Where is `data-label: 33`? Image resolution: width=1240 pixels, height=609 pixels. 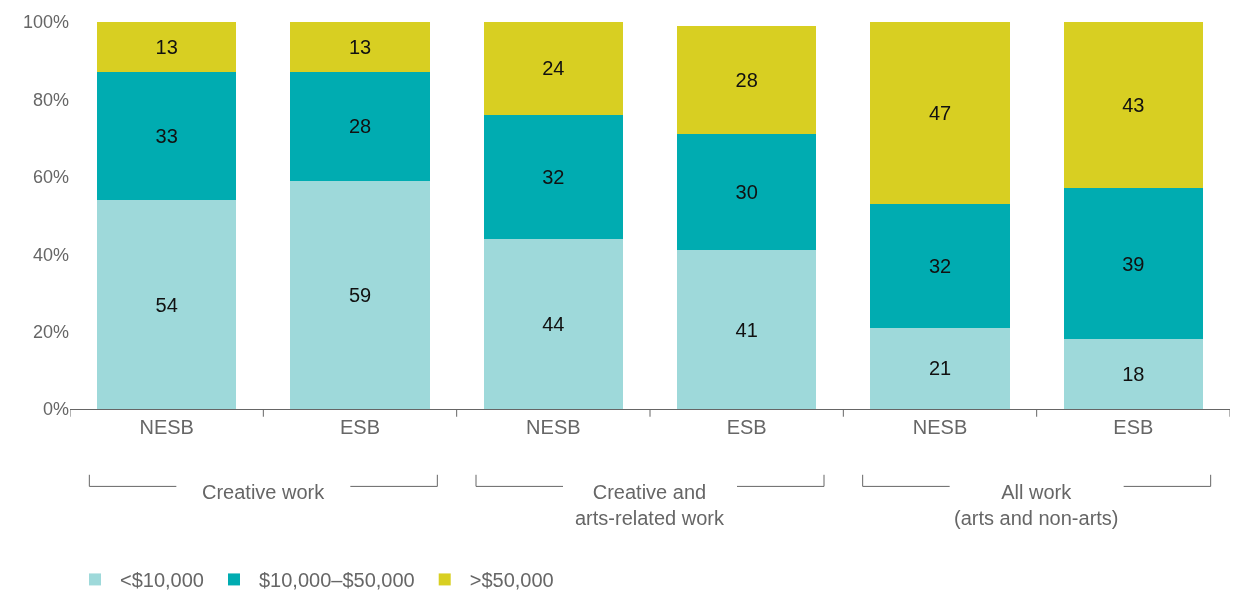
data-label: 33 is located at coordinates (166, 136).